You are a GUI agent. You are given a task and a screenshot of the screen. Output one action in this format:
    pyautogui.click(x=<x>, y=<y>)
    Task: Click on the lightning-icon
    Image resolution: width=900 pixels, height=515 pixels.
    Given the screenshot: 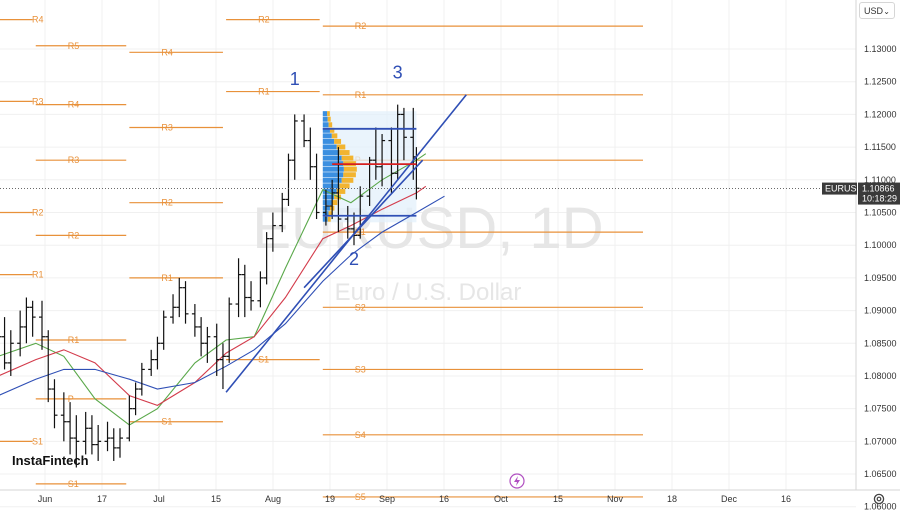 What is the action you would take?
    pyautogui.click(x=517, y=481)
    